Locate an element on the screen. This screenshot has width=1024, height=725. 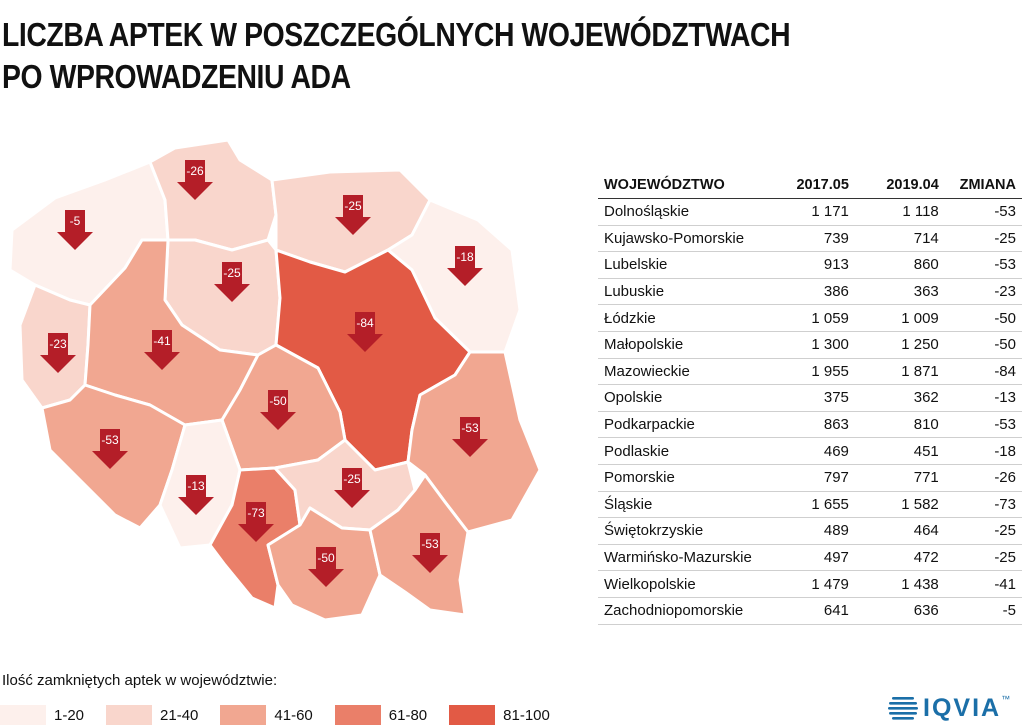
cell-region: Podkarpackie is located at coordinates (685, 425).